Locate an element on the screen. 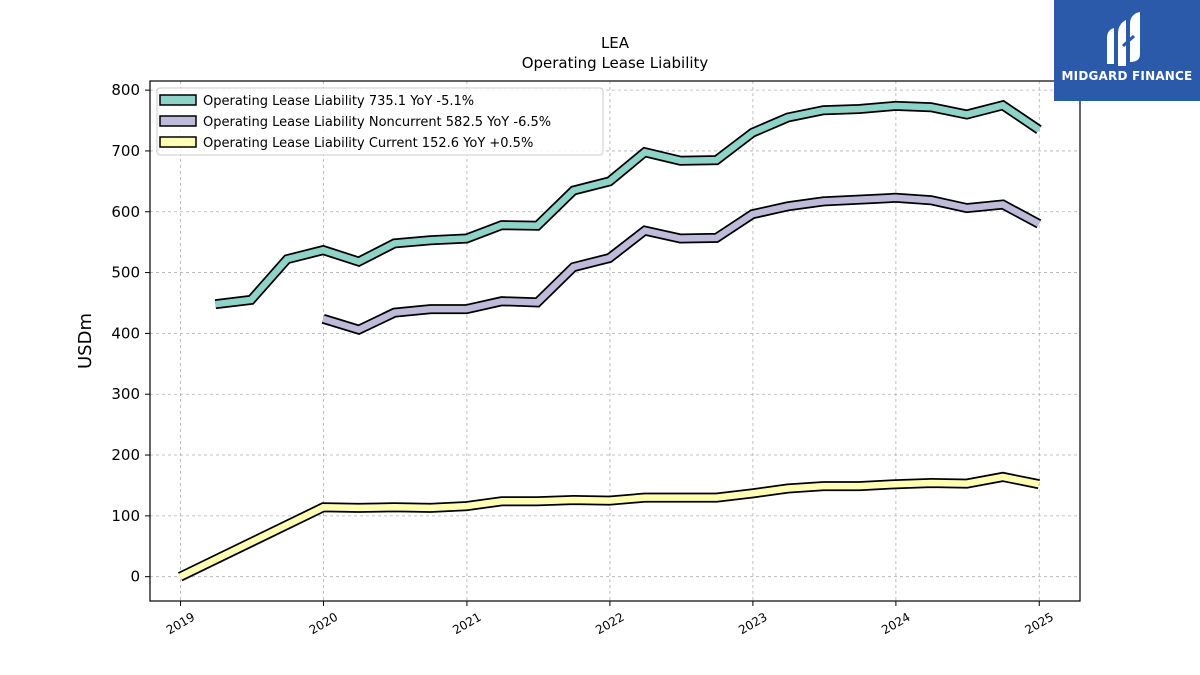 Image resolution: width=1200 pixels, height=675 pixels. x-tick-label: 2020 is located at coordinates (323, 623).